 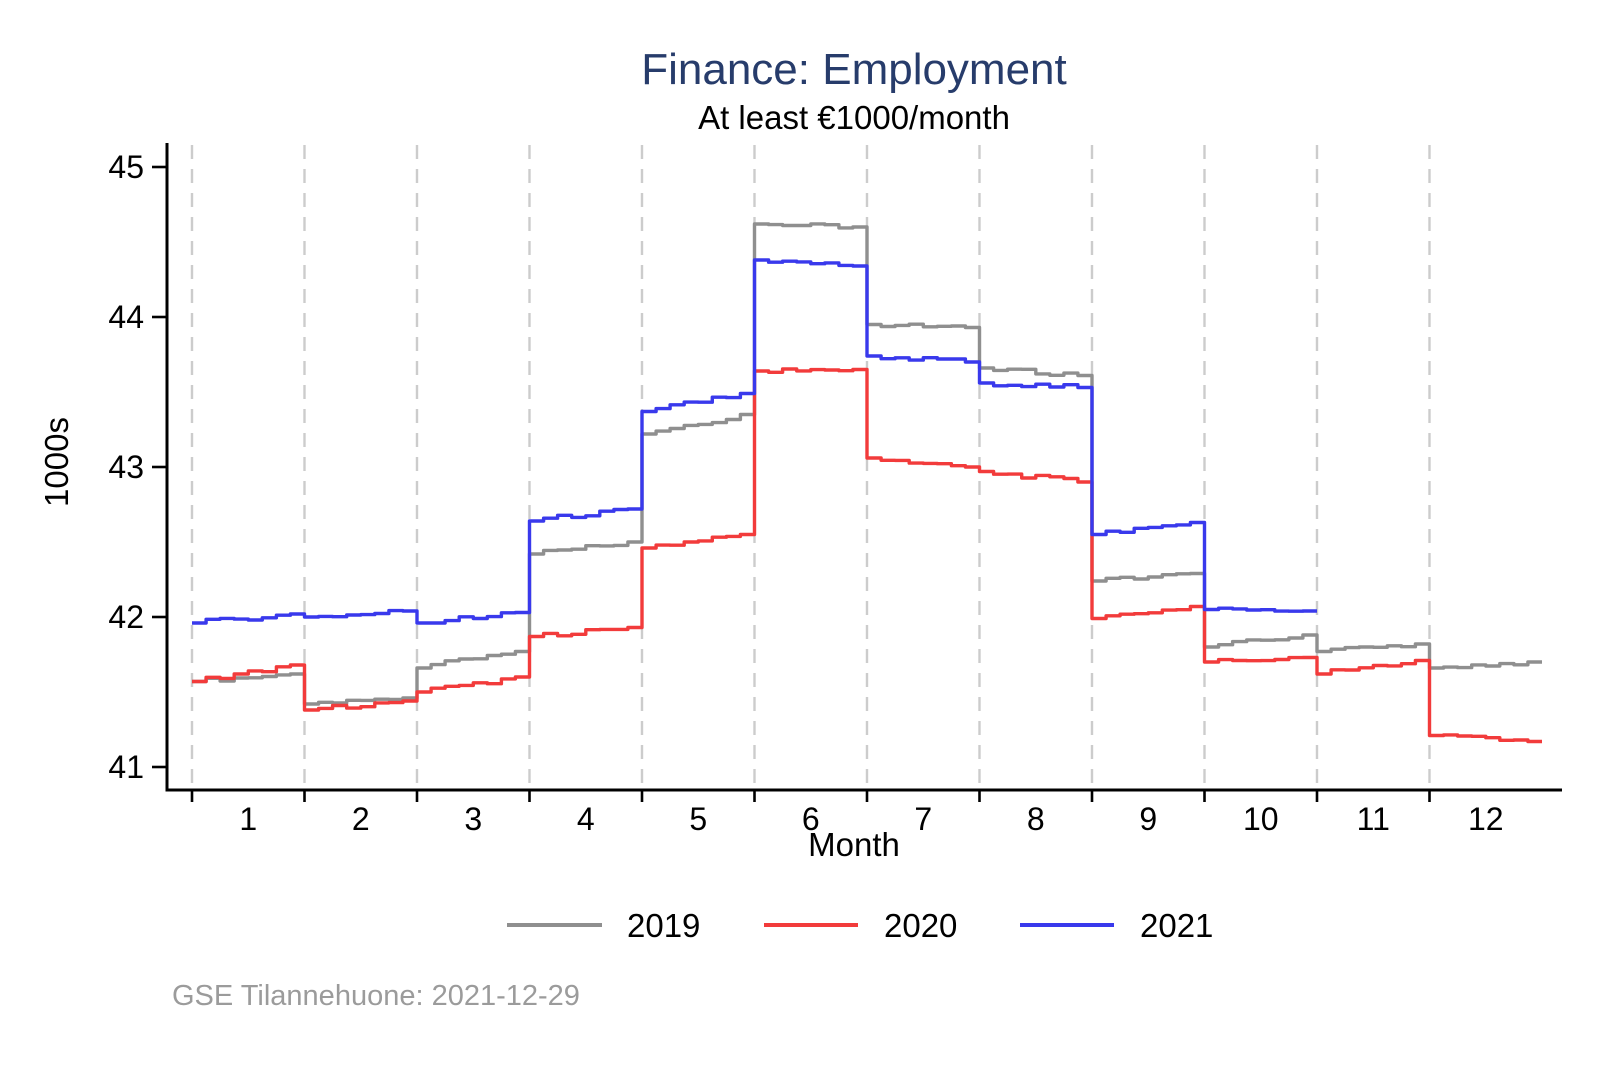 What do you see at coordinates (126, 167) in the screenshot?
I see `y-tick-label: 45` at bounding box center [126, 167].